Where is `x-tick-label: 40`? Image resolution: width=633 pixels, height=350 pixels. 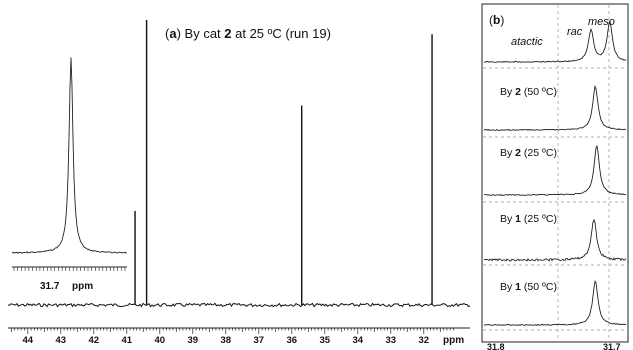
x-tick-label: 40 is located at coordinates (160, 340).